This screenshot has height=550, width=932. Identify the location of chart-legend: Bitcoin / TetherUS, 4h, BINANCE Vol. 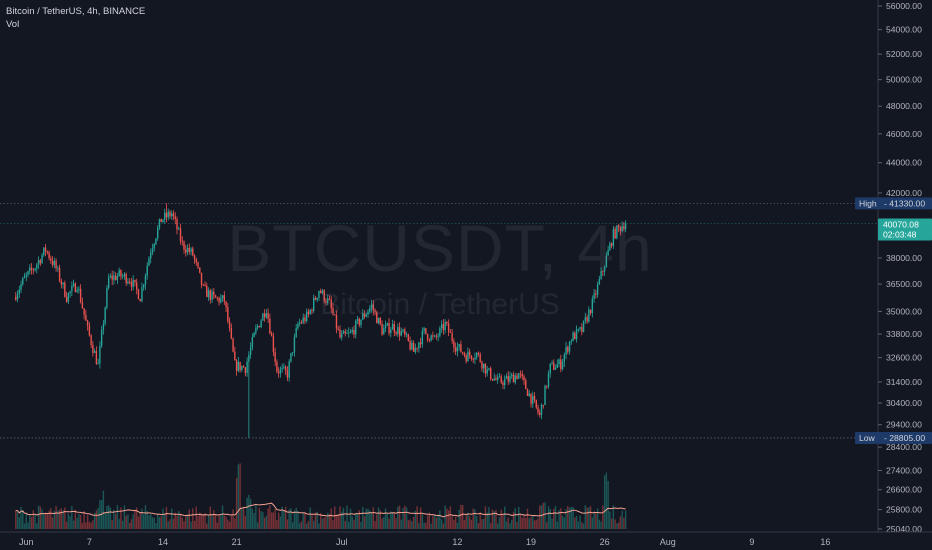
(75, 18).